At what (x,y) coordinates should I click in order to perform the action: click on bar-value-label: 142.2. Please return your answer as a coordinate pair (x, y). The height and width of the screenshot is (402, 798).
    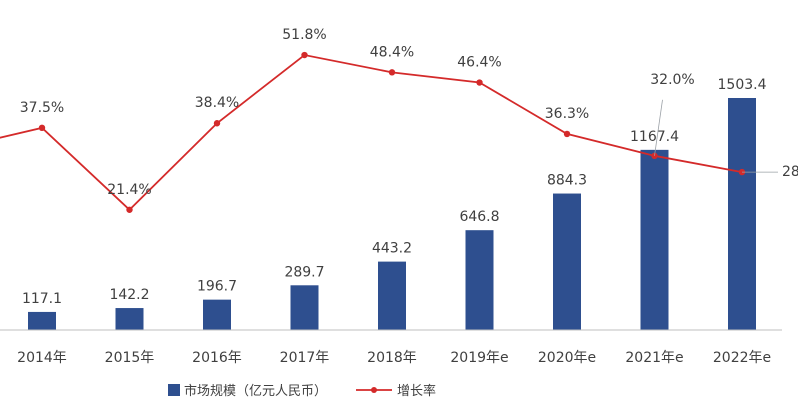
    Looking at the image, I should click on (129, 295).